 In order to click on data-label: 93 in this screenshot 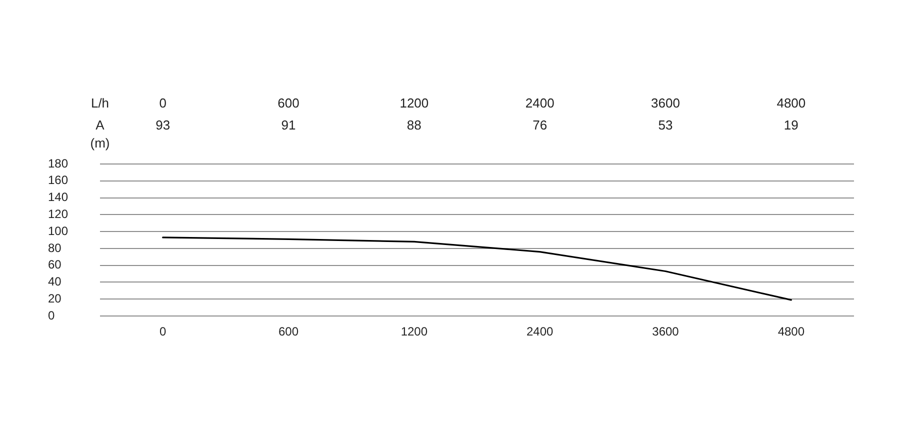, I will do `click(163, 125)`.